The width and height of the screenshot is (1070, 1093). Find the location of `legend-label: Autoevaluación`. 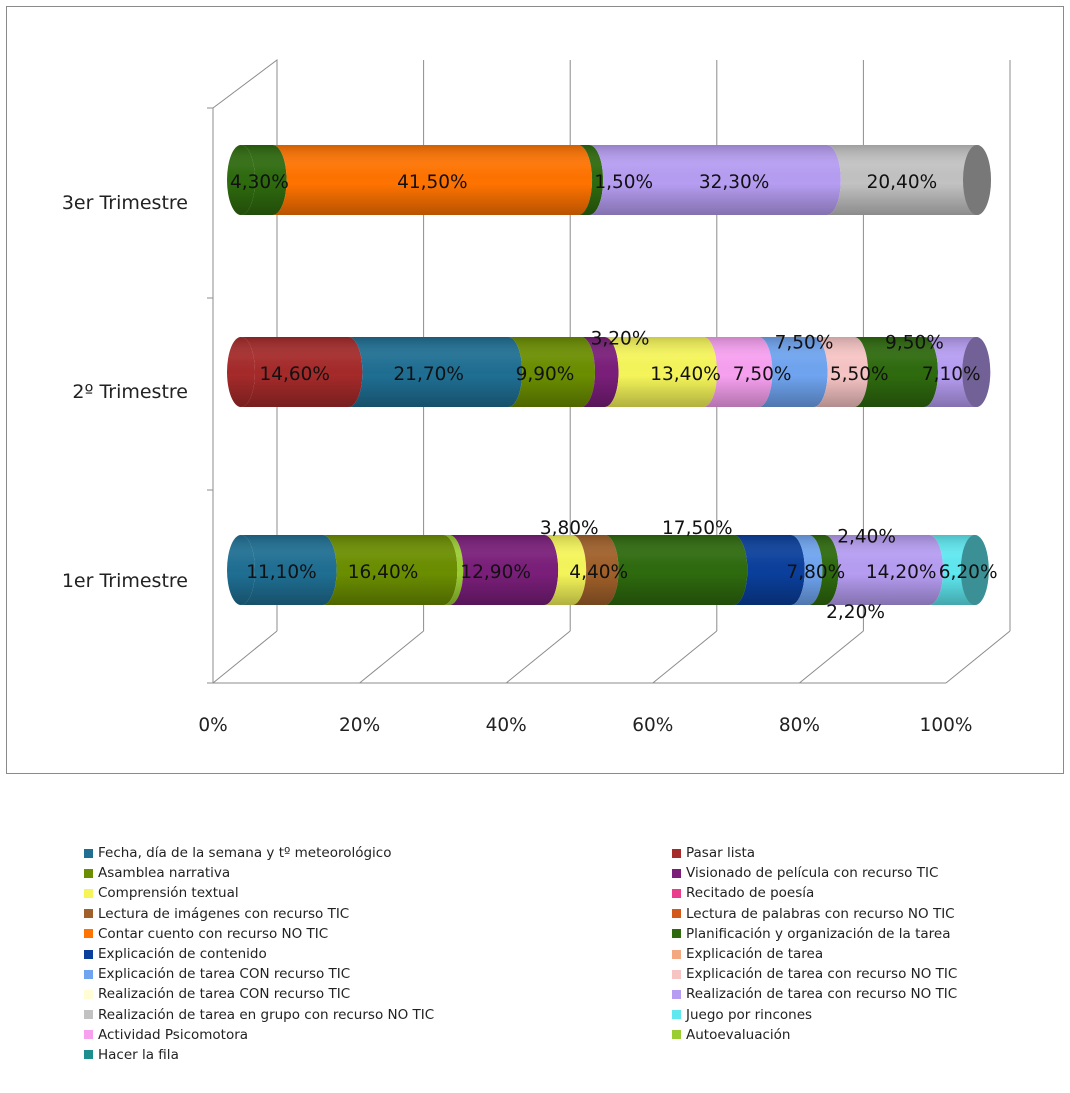

legend-label: Autoevaluación is located at coordinates (738, 1034).